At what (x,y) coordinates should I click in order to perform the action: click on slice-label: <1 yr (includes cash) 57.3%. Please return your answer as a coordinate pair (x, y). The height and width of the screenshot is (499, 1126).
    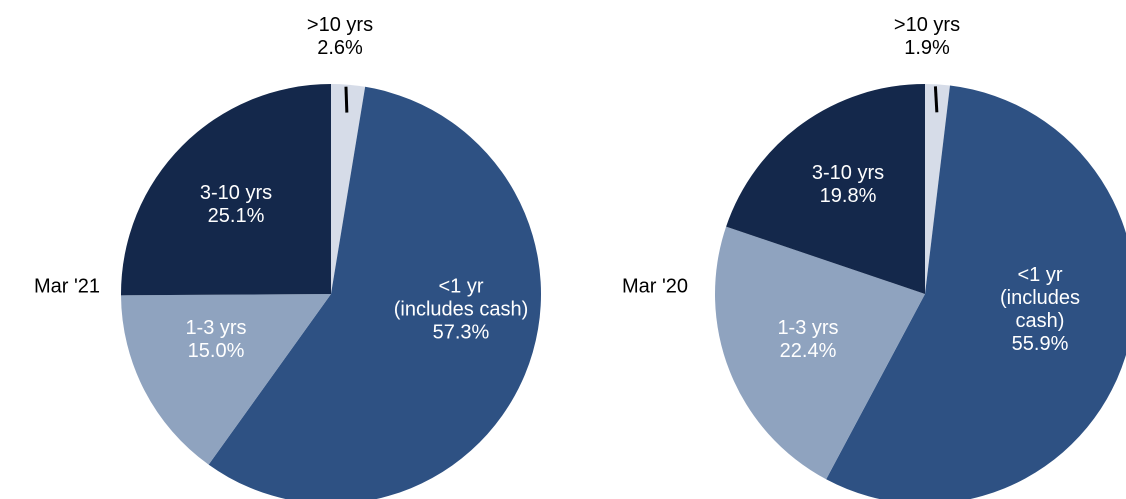
    Looking at the image, I should click on (461, 310).